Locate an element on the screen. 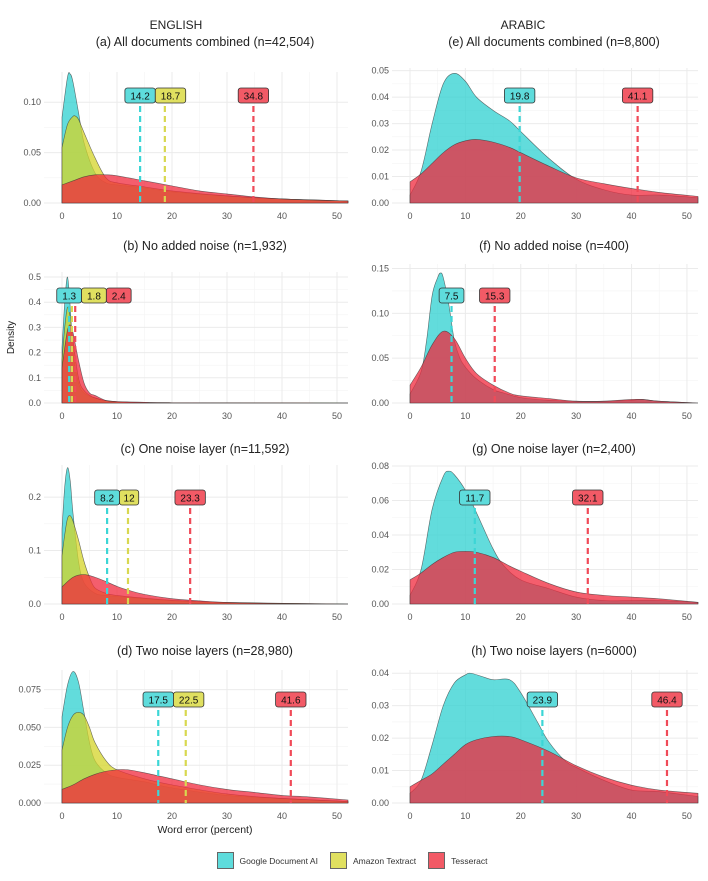 The width and height of the screenshot is (708, 881). legend-label-amazon: Amazon Textract is located at coordinates (384, 860).